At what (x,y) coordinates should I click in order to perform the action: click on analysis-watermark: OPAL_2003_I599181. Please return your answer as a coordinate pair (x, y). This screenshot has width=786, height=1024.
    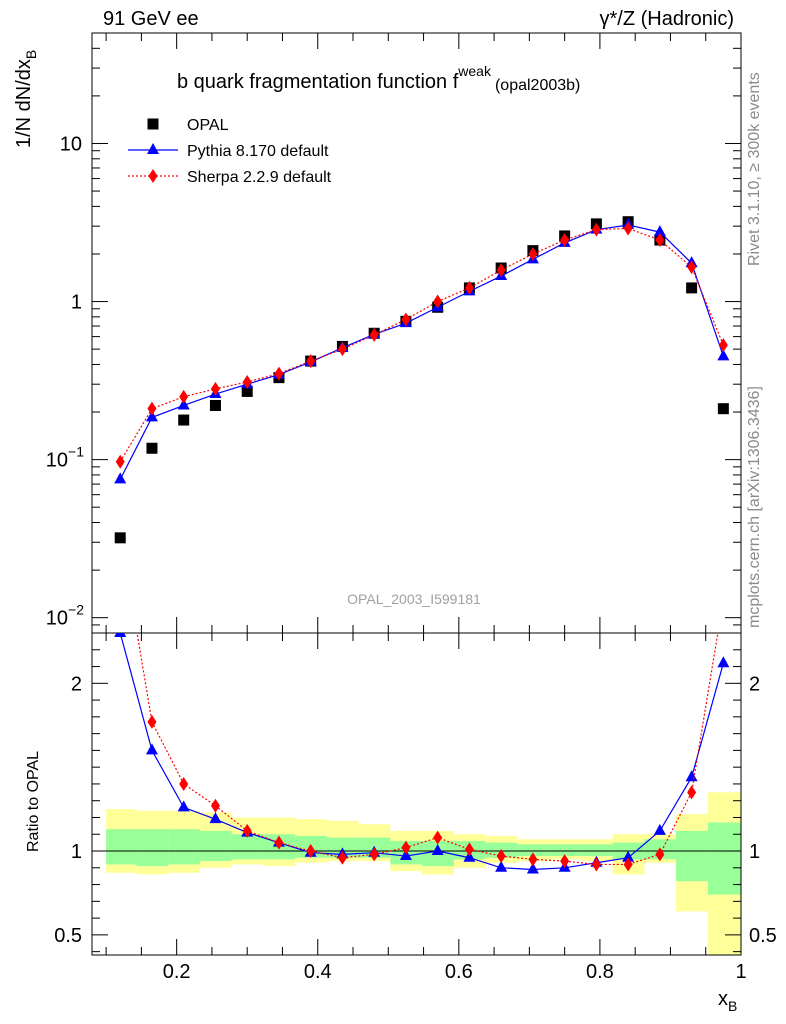
    Looking at the image, I should click on (414, 599).